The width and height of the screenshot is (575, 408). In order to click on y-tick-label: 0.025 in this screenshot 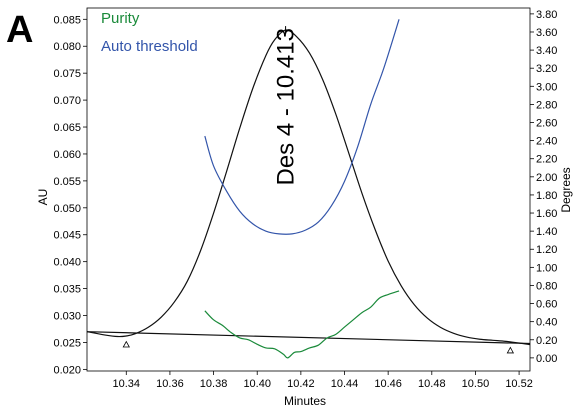, I will do `click(67, 343)`.